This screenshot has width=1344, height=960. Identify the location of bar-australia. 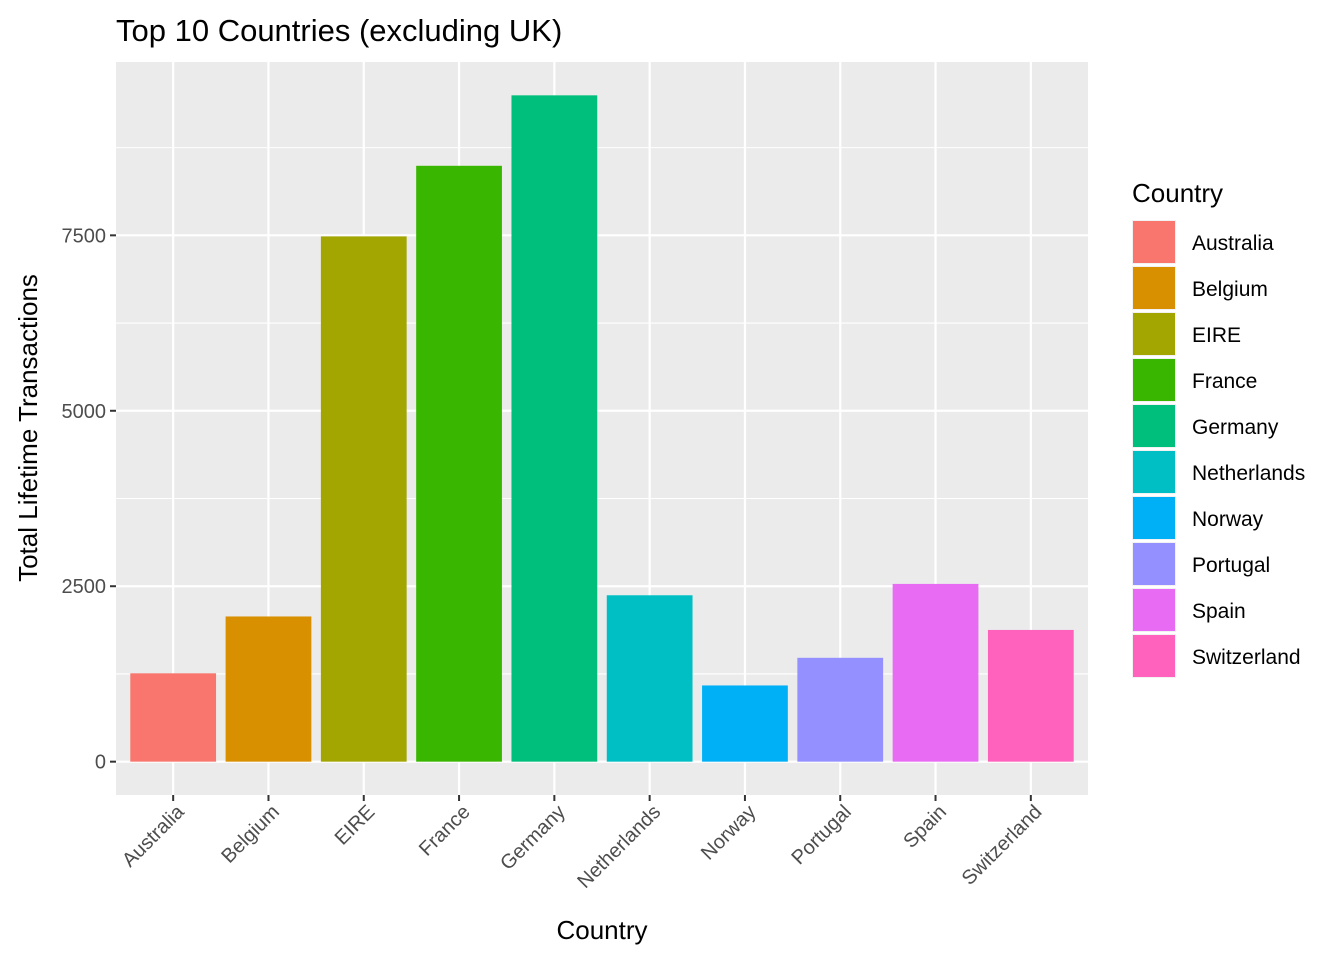
(173, 717).